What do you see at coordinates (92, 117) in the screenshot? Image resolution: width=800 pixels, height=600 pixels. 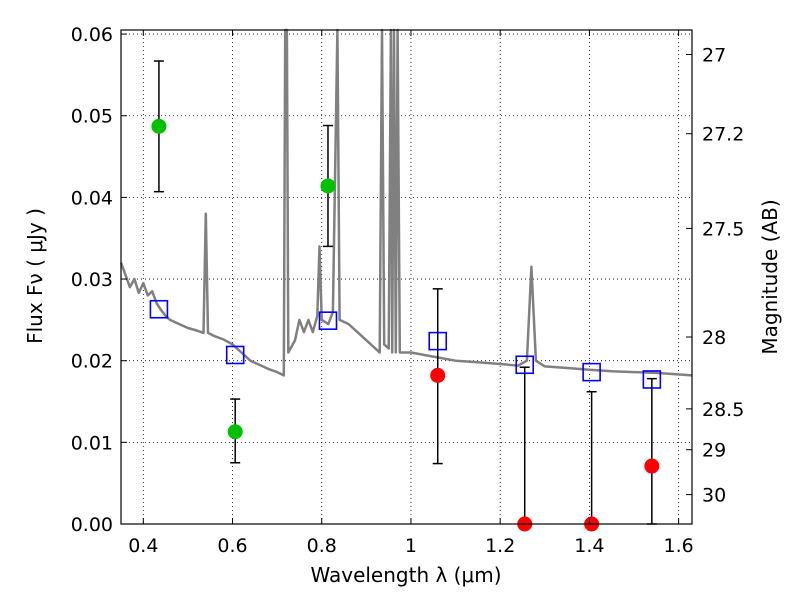 I see `y-tick-label: 0.05` at bounding box center [92, 117].